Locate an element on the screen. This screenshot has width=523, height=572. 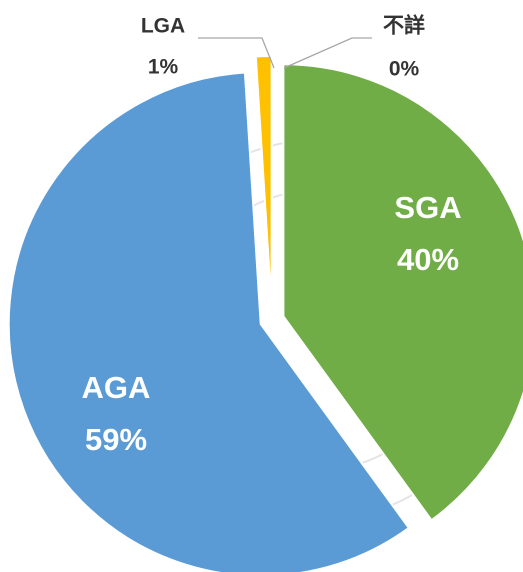
value-label: 0% is located at coordinates (404, 69).